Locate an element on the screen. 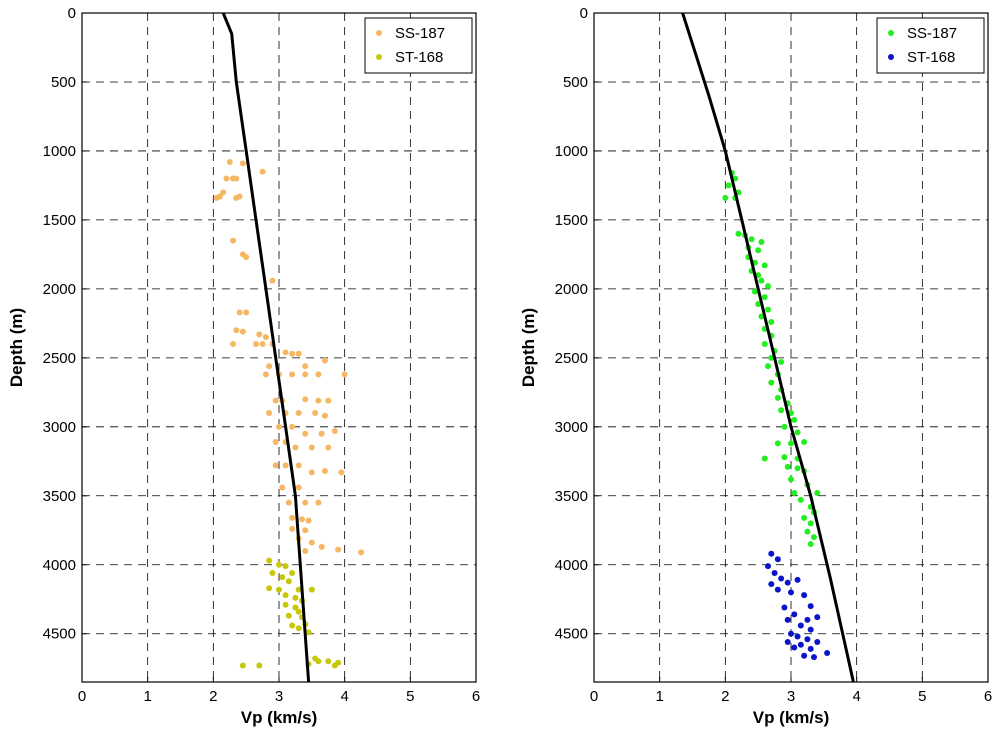 This screenshot has height=733, width=1000. x-tick-label: 3 is located at coordinates (791, 696).